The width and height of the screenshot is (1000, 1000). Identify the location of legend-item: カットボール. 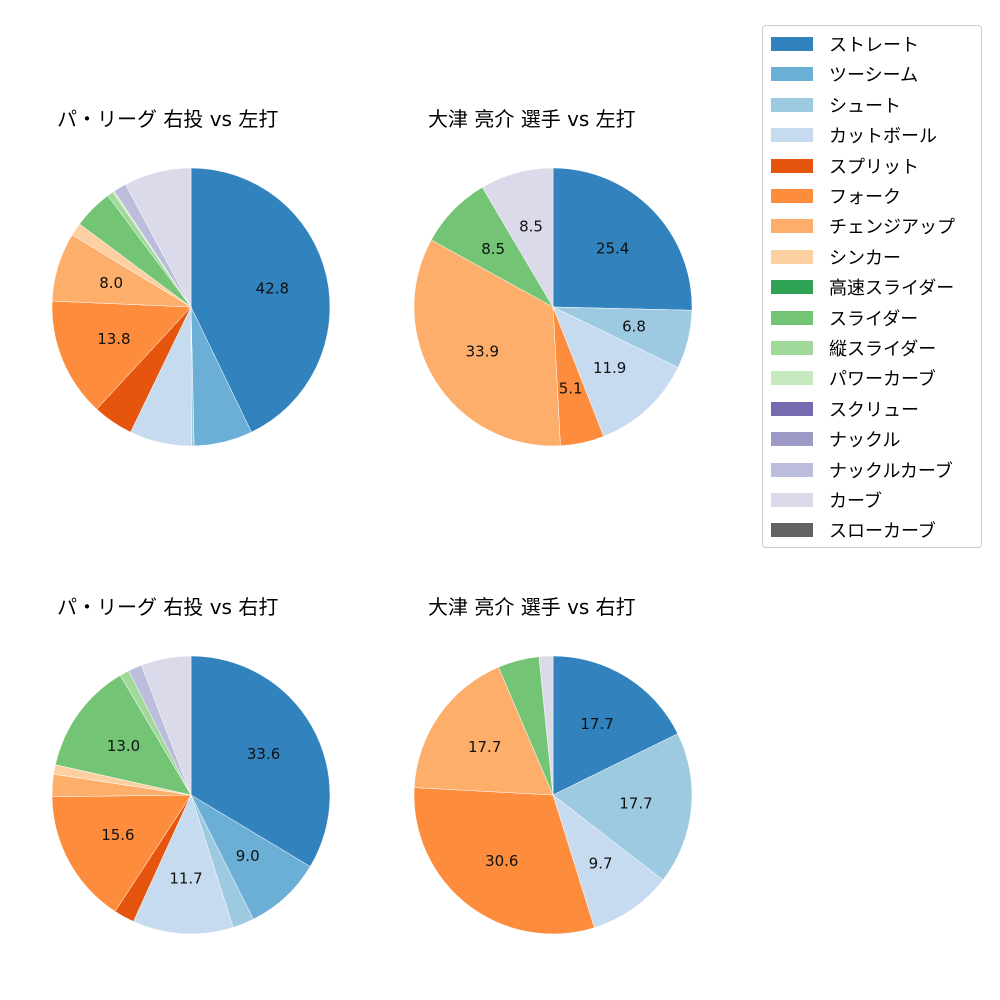
(854, 136).